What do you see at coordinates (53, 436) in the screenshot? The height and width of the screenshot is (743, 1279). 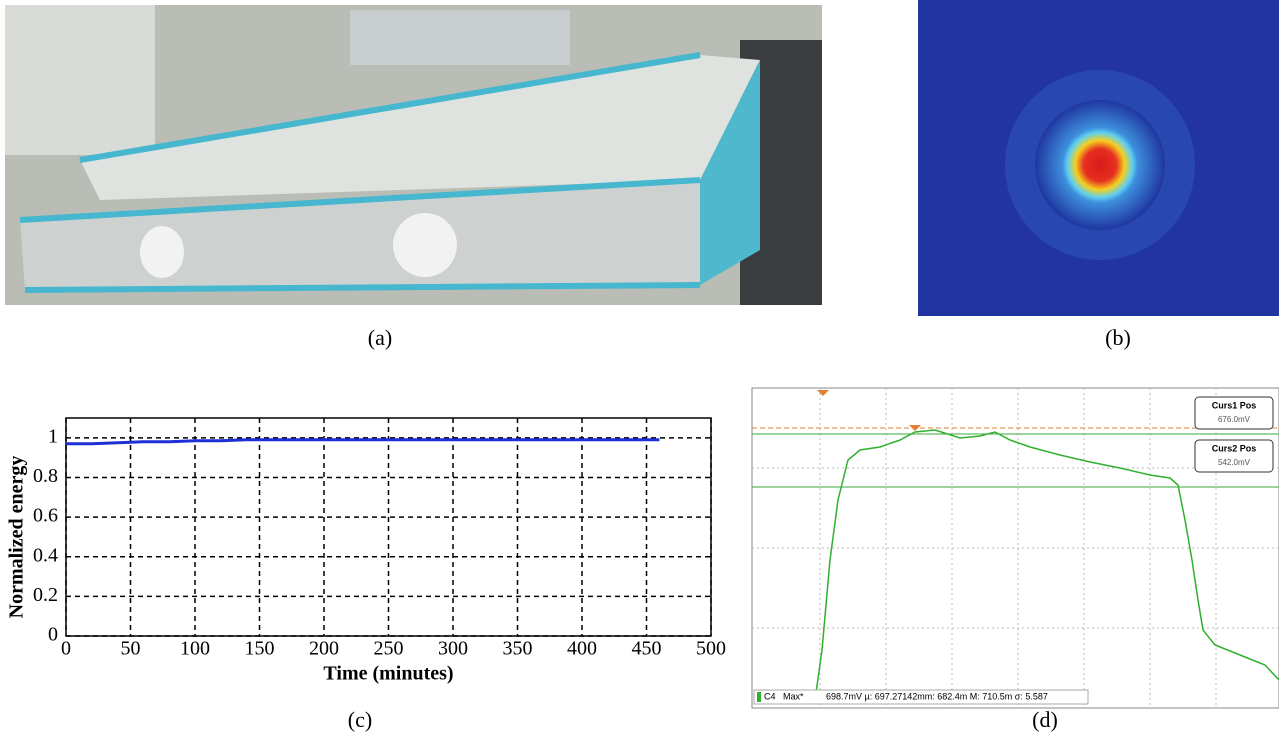 I see `y-tick-label: 1` at bounding box center [53, 436].